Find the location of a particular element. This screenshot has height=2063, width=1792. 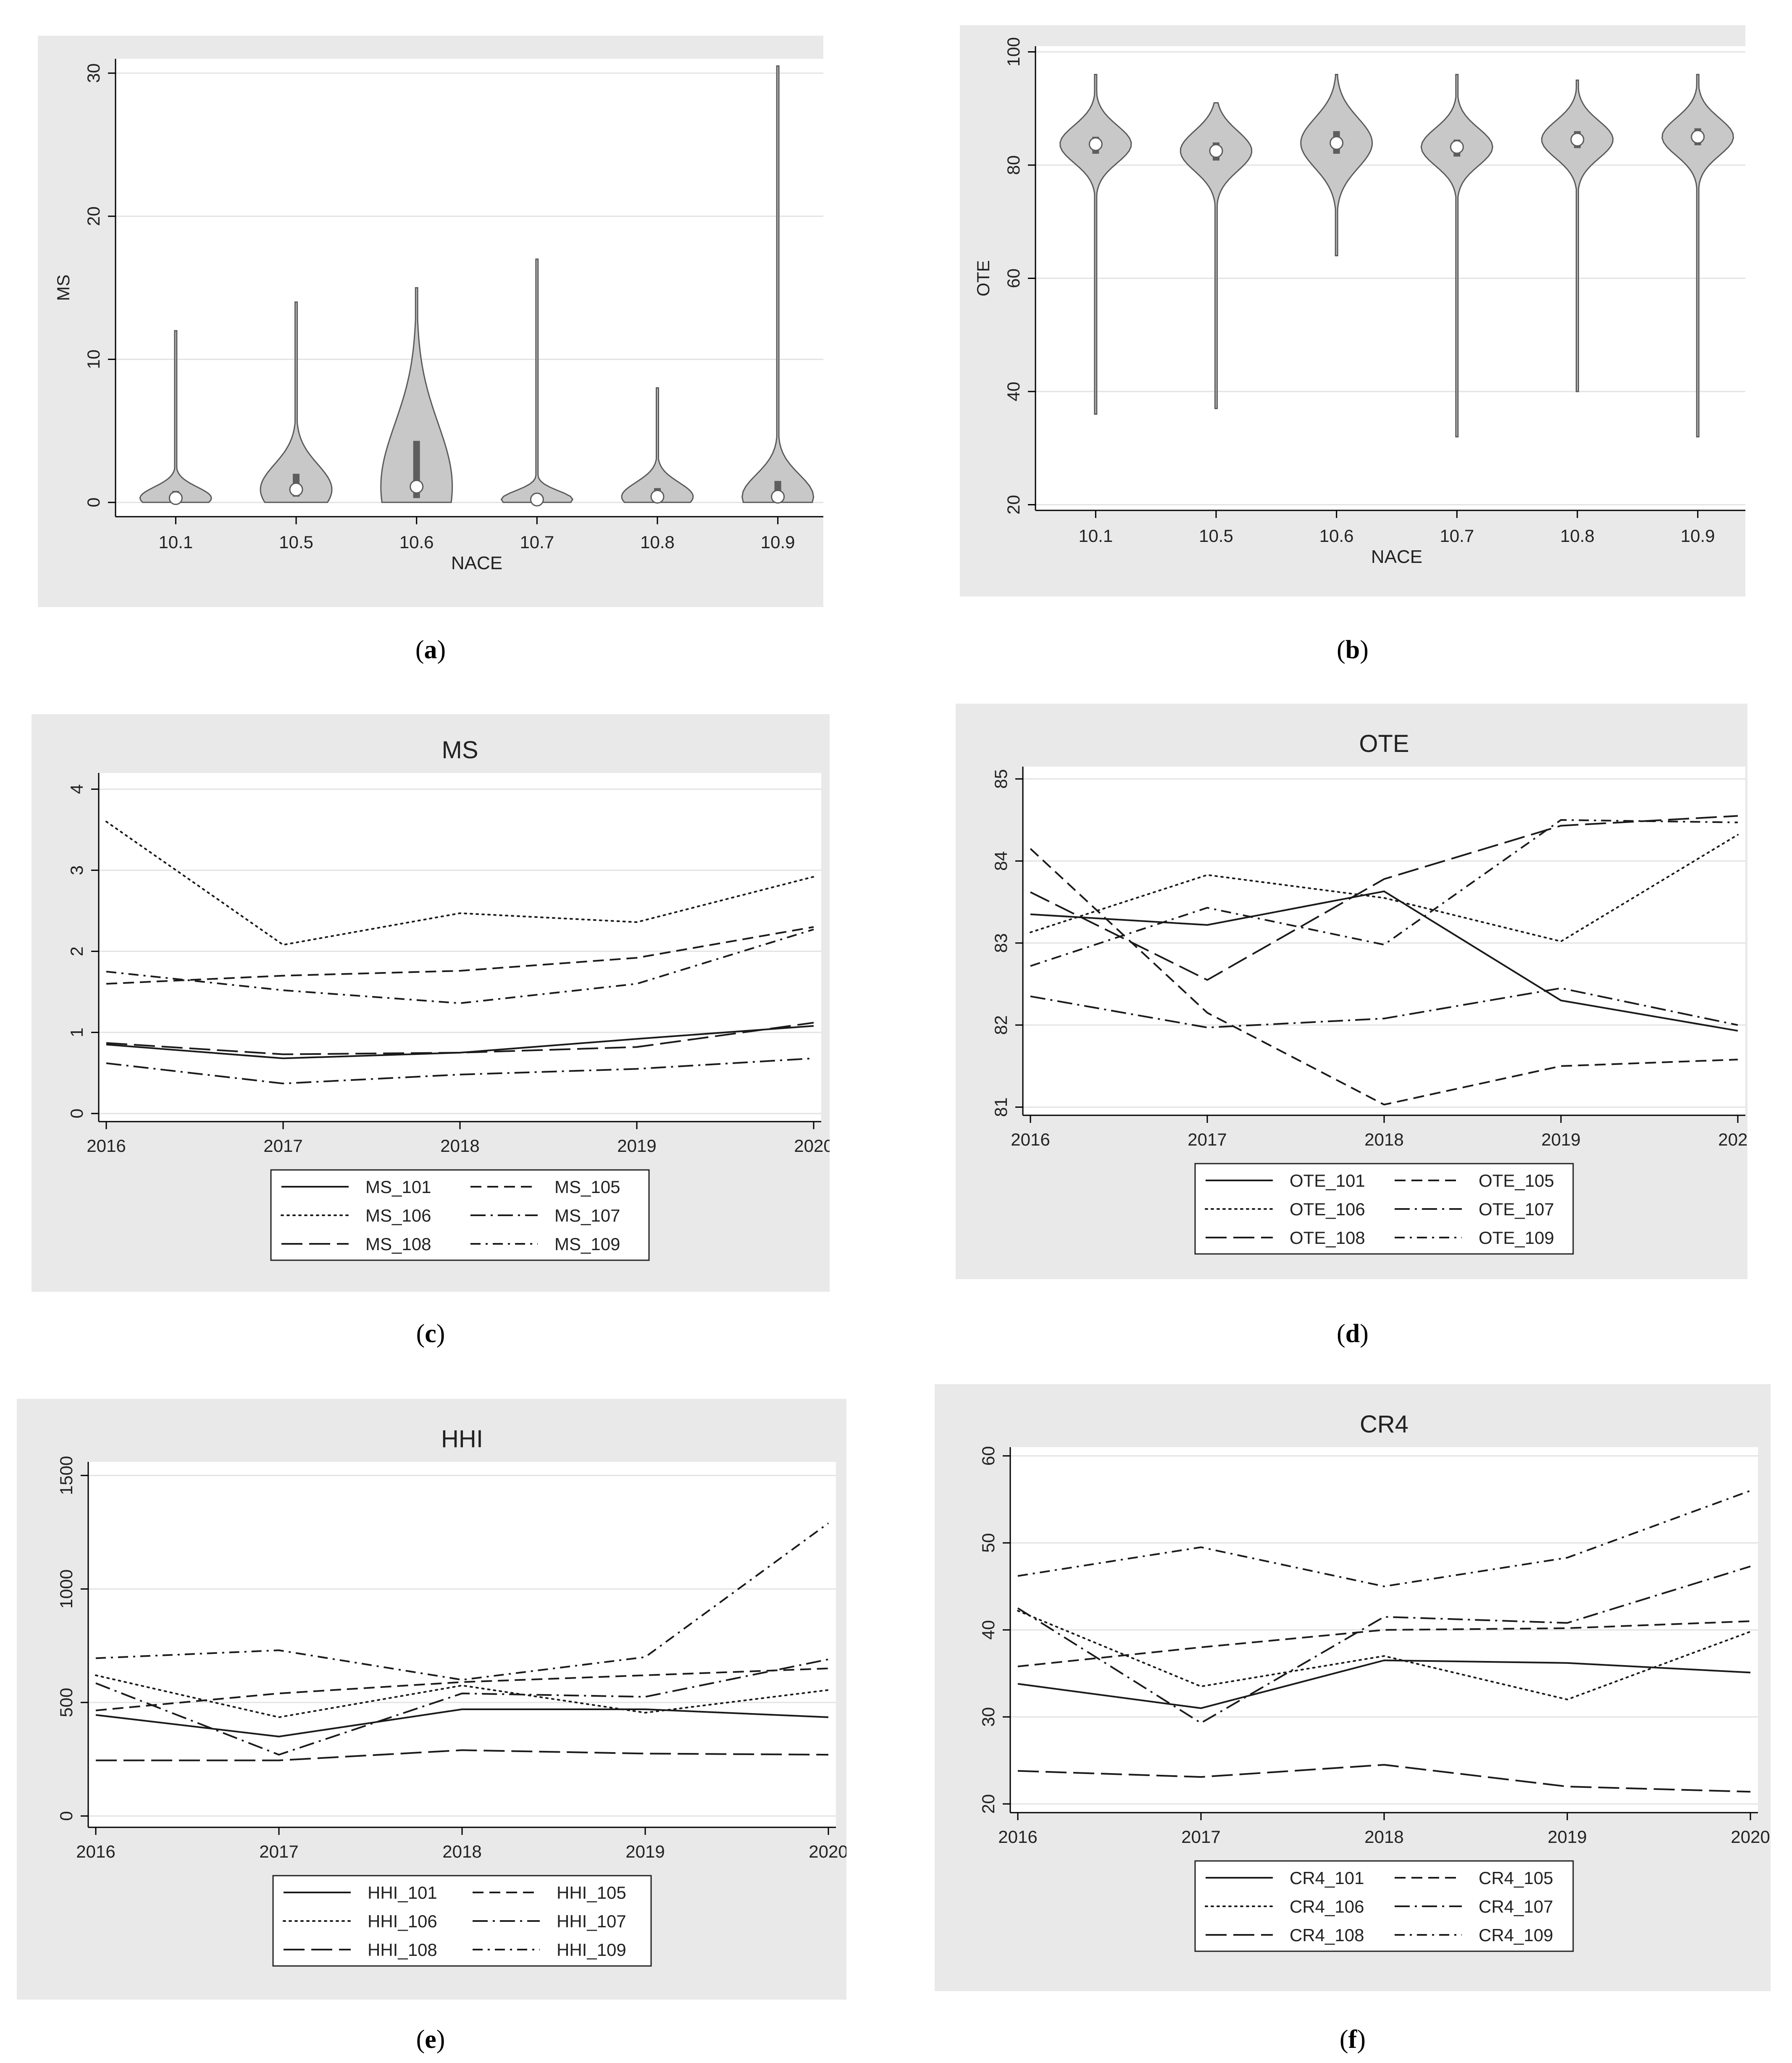

y-tick-label: 500 is located at coordinates (66, 1702).